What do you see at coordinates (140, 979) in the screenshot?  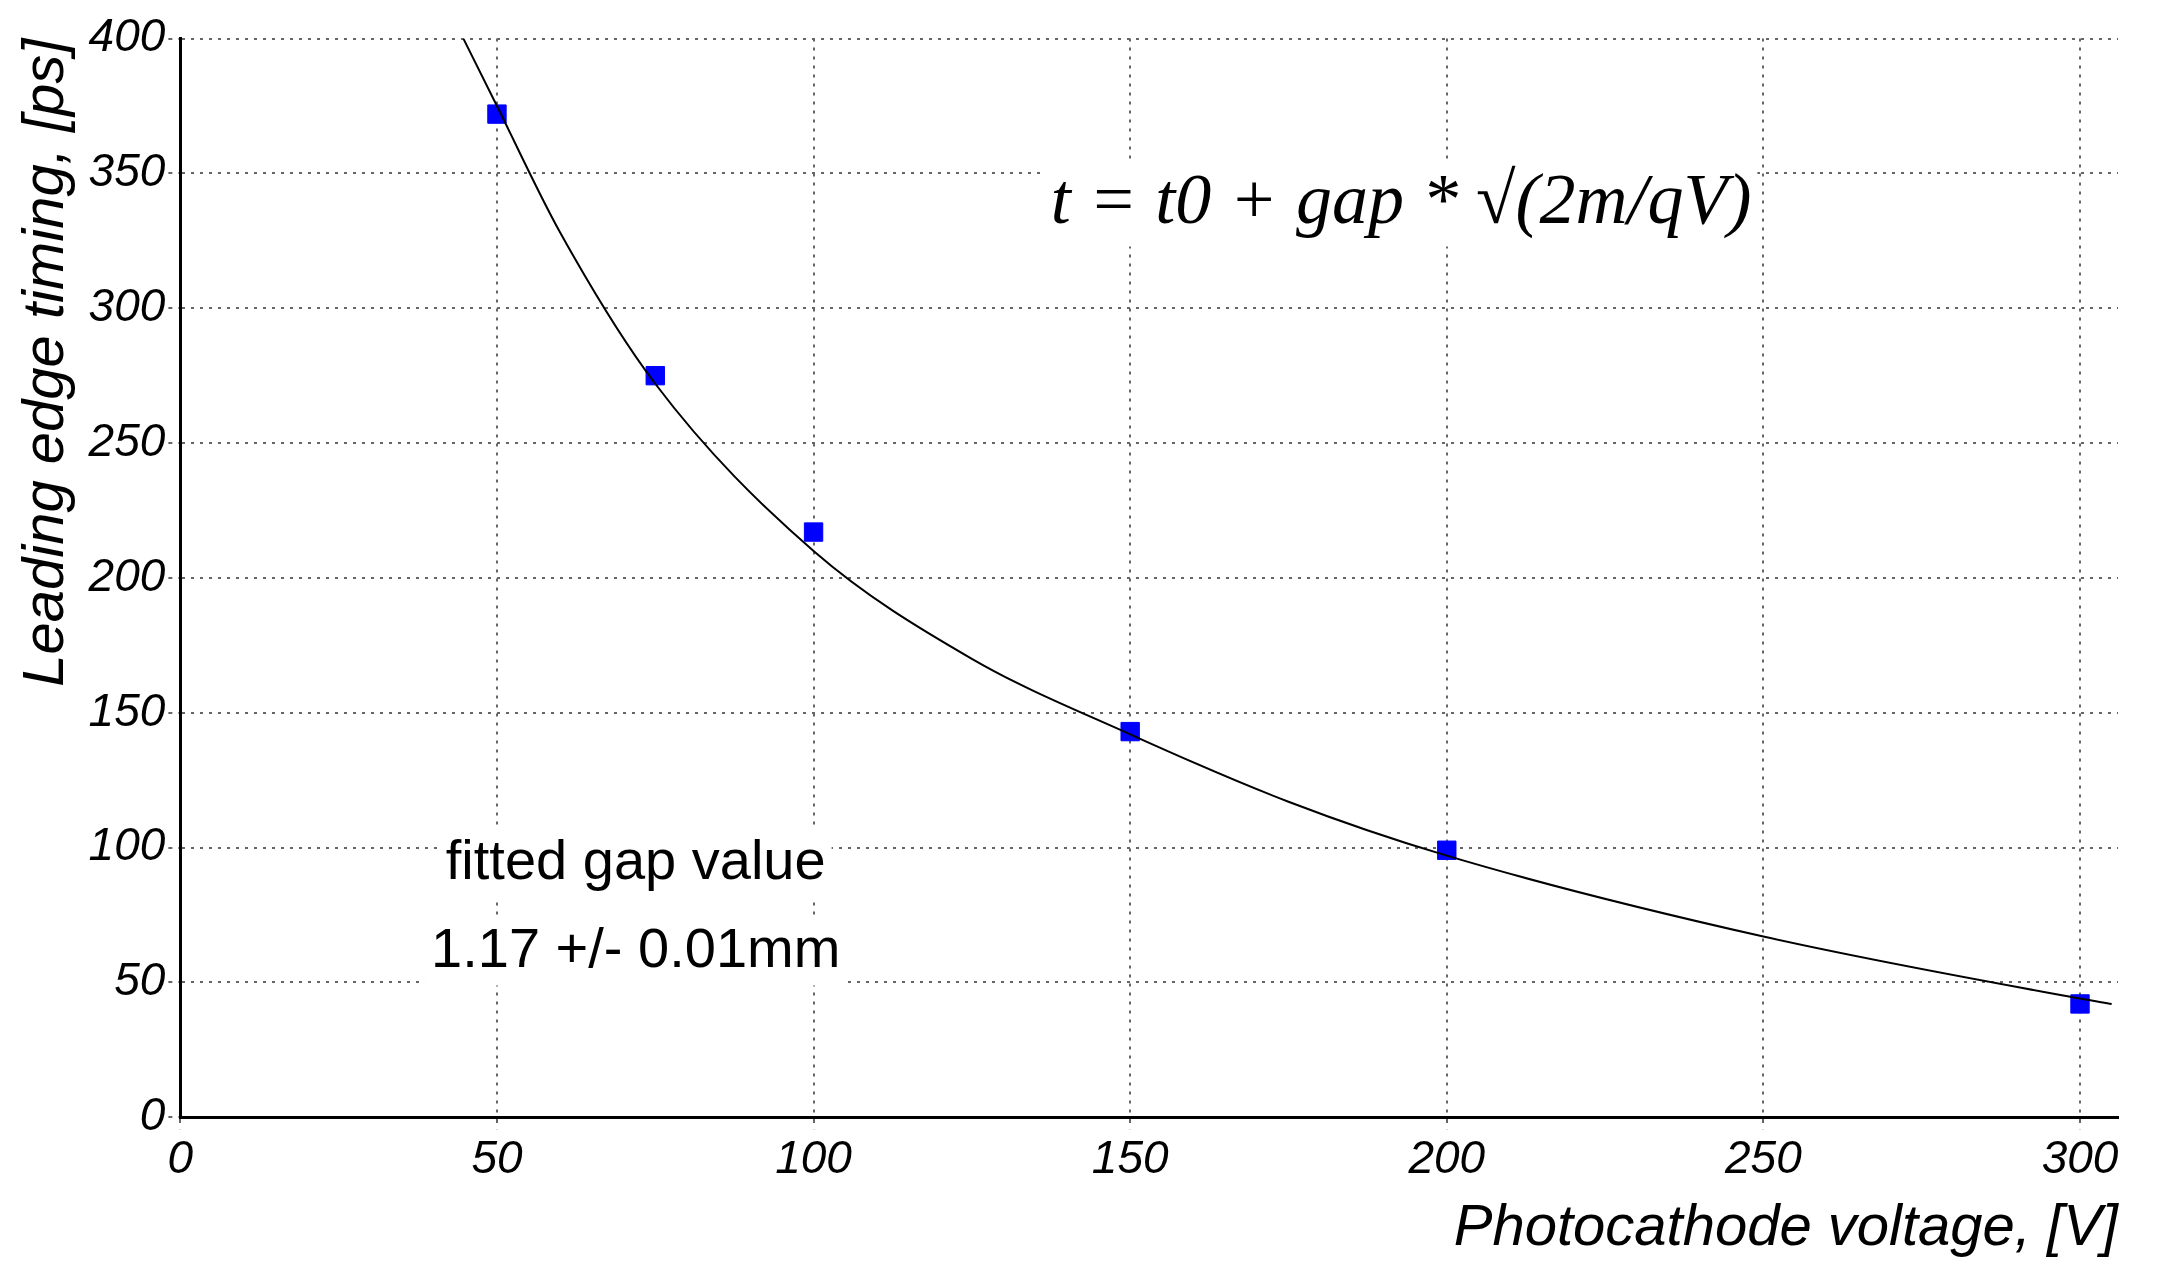 I see `y-tick-label: 50` at bounding box center [140, 979].